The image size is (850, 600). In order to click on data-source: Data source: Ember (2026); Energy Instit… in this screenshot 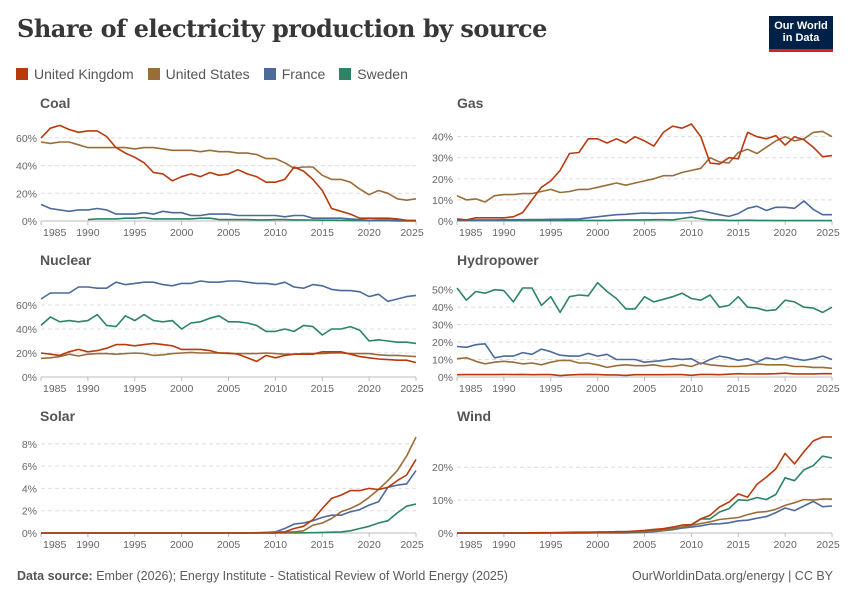, I will do `click(262, 576)`.